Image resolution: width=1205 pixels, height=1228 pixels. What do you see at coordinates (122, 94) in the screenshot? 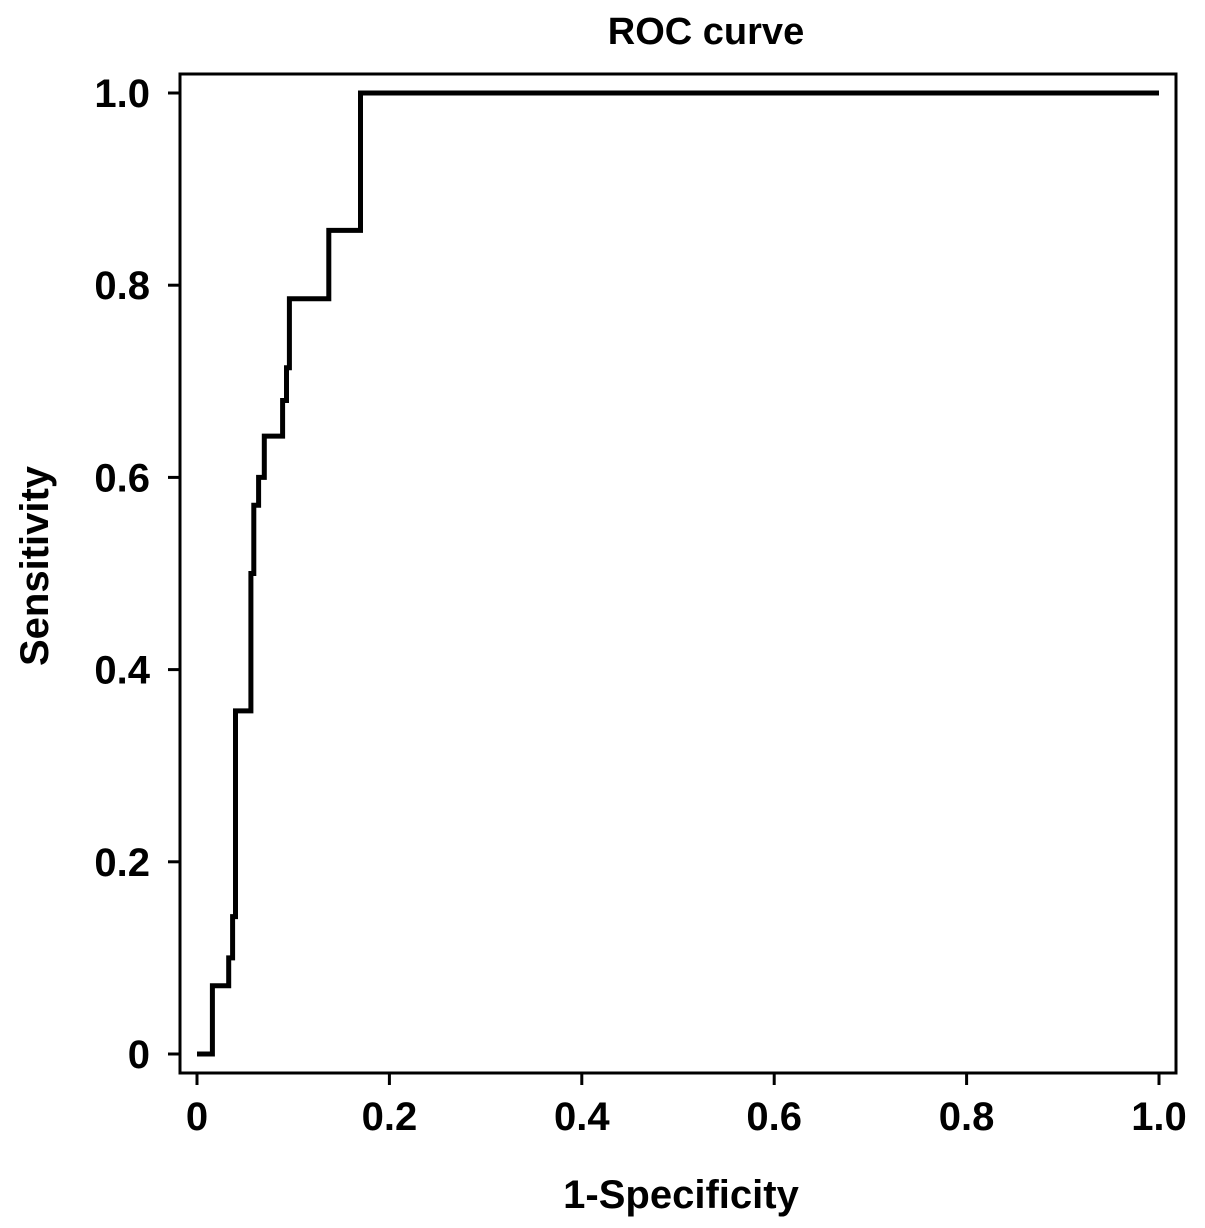
I see `y-tick-label: 1.0` at bounding box center [122, 94].